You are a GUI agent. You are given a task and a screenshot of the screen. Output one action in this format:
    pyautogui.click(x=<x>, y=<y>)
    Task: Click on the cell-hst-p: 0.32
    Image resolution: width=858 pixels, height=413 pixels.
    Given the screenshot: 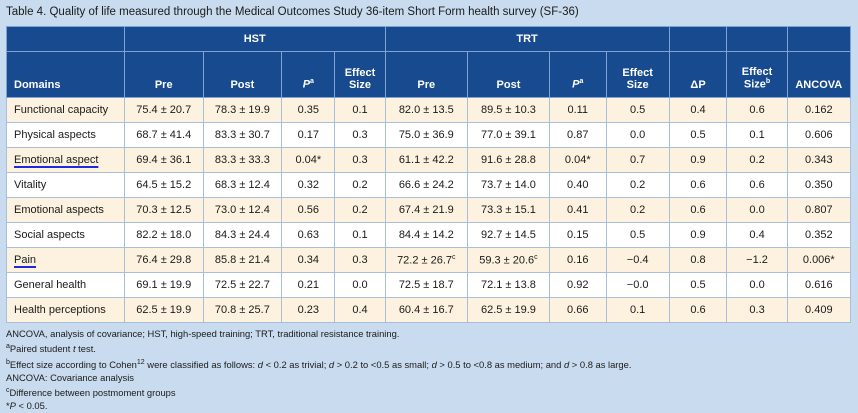 What is the action you would take?
    pyautogui.click(x=308, y=185)
    